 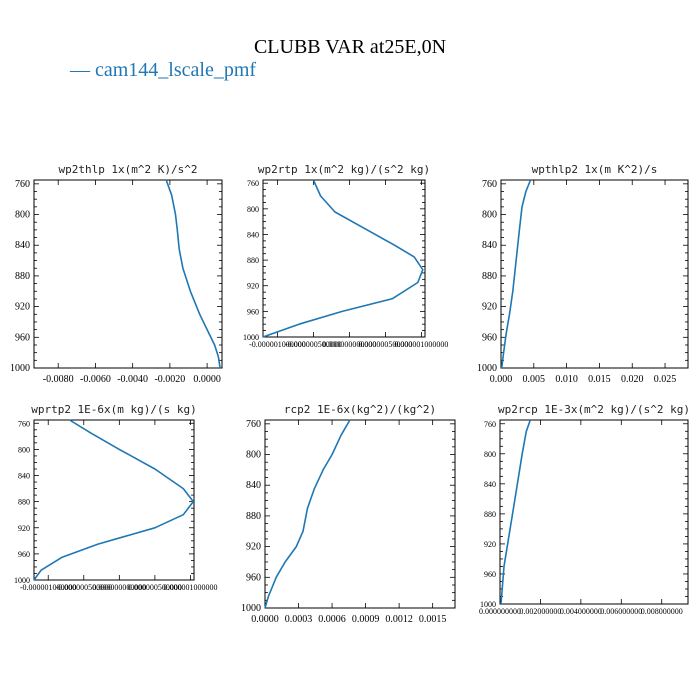 I want to click on x-tick-label: 0.0015, so click(x=433, y=619).